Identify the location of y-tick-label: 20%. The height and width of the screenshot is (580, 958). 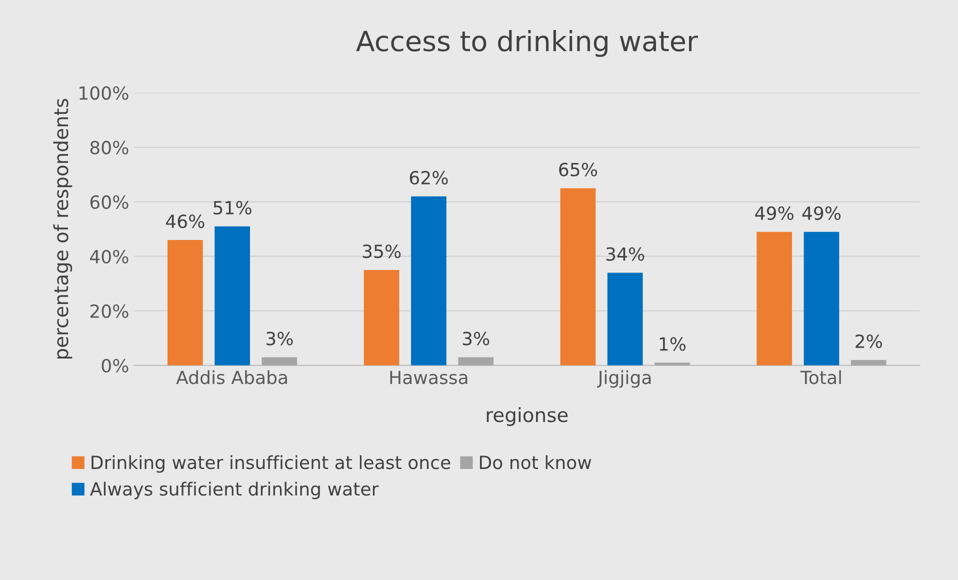
(109, 311).